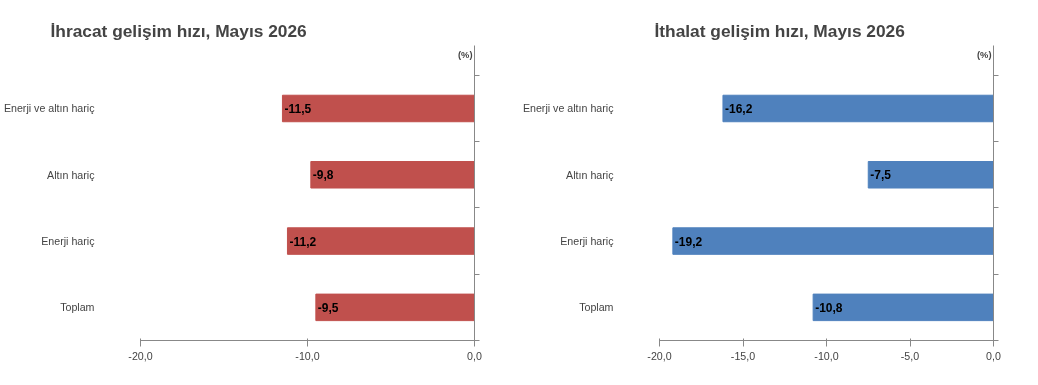 This screenshot has height=385, width=1038. I want to click on data-label: -11,2, so click(303, 241).